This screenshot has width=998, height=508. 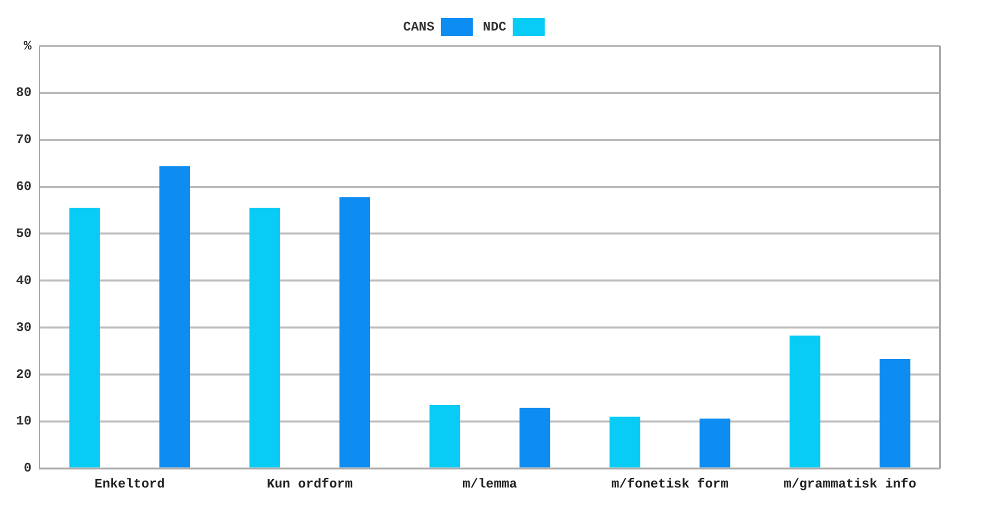 What do you see at coordinates (28, 468) in the screenshot?
I see `y-tick-label: 0` at bounding box center [28, 468].